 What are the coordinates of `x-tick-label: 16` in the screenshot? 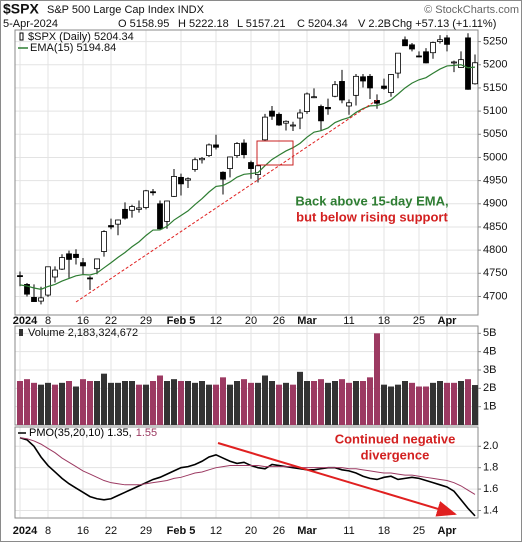 It's located at (83, 531).